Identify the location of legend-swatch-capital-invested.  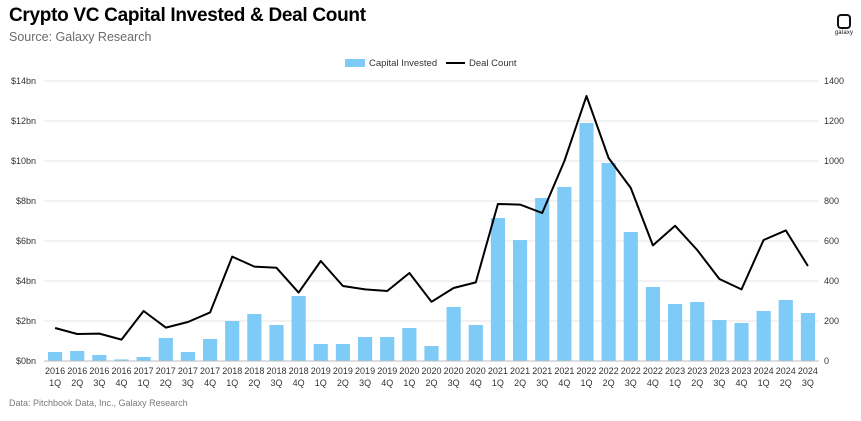
(355, 63).